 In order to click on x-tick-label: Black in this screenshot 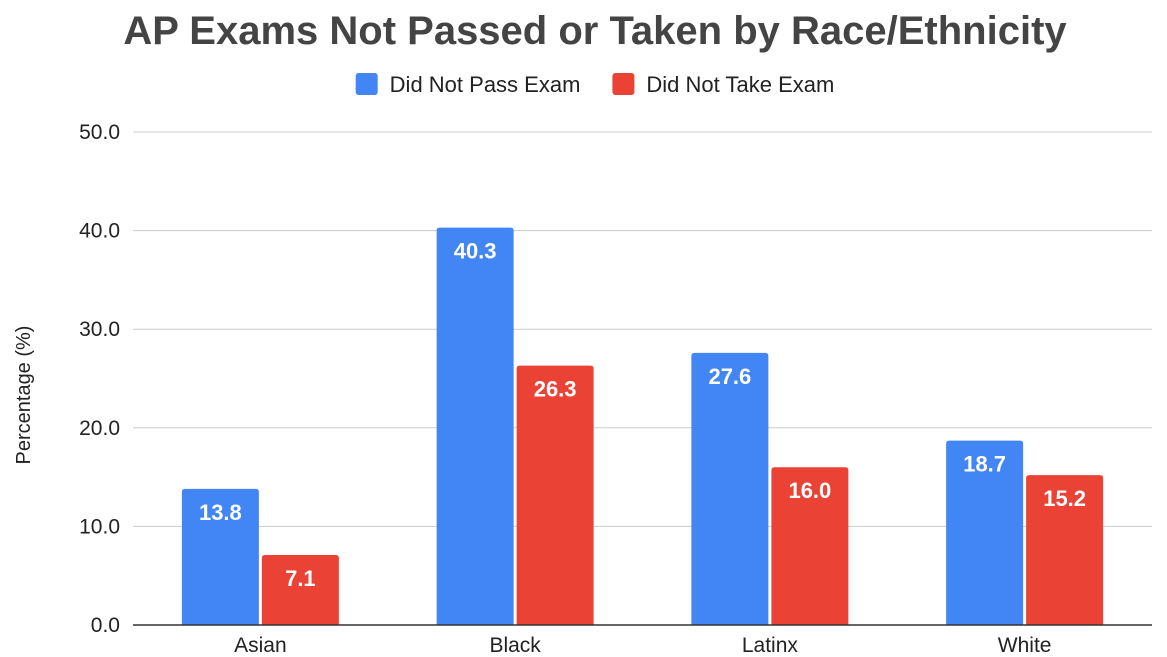, I will do `click(515, 645)`.